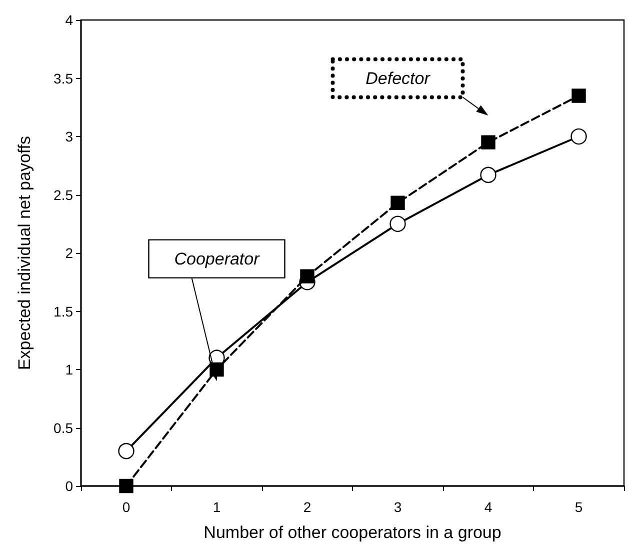 This screenshot has height=554, width=634. I want to click on x-axis-title: Number of other cooperators in a group, so click(353, 532).